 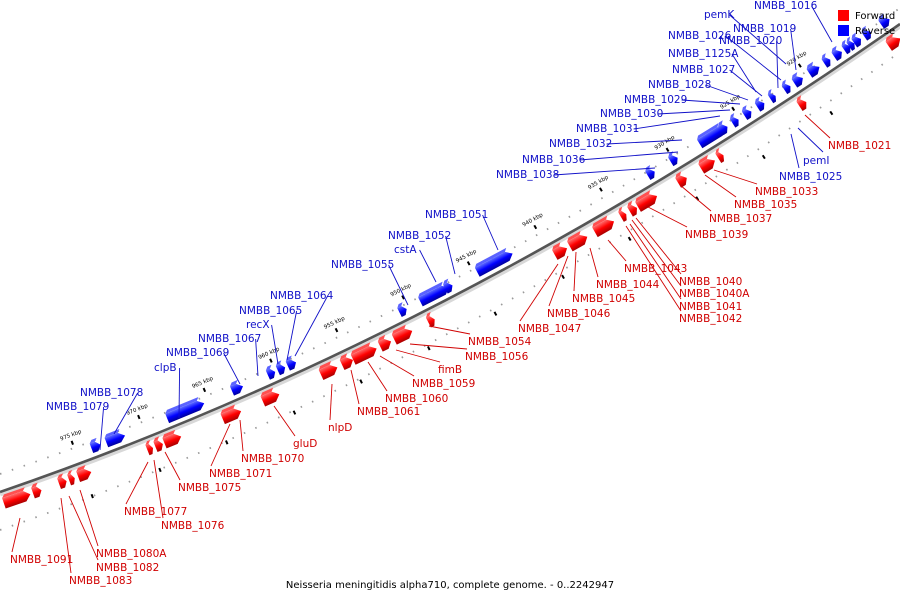 What do you see at coordinates (527, 175) in the screenshot?
I see `label-nmbb-1038: NMBB_1038` at bounding box center [527, 175].